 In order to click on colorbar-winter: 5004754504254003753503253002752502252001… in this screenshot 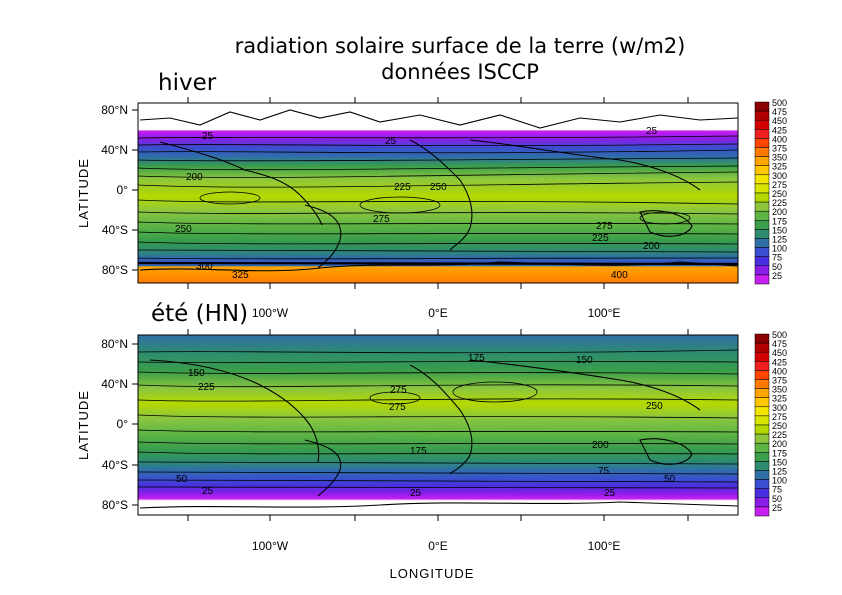, I will do `click(770, 191)`.